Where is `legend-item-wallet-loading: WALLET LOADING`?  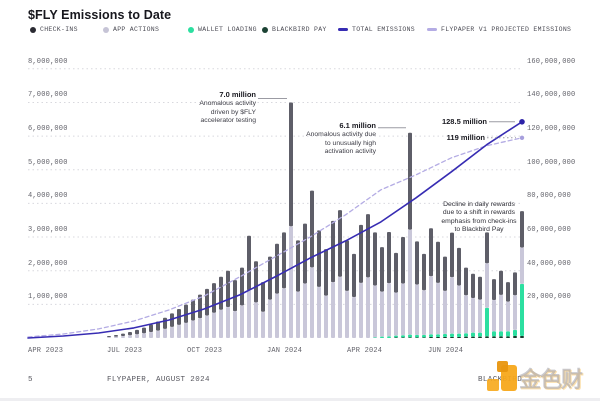
legend-item-wallet-loading: WALLET LOADING is located at coordinates (222, 29).